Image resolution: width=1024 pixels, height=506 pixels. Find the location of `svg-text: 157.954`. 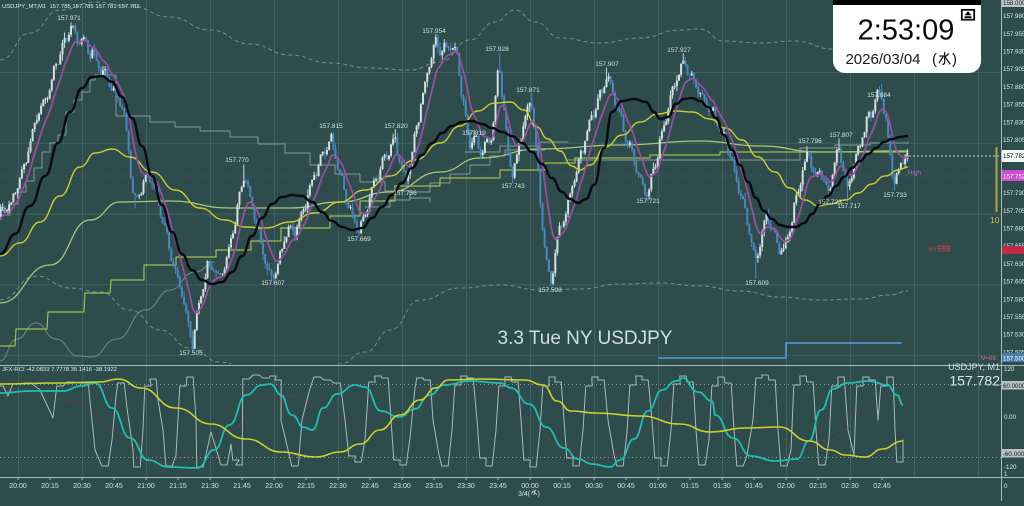

svg-text: 157.954 is located at coordinates (434, 31).